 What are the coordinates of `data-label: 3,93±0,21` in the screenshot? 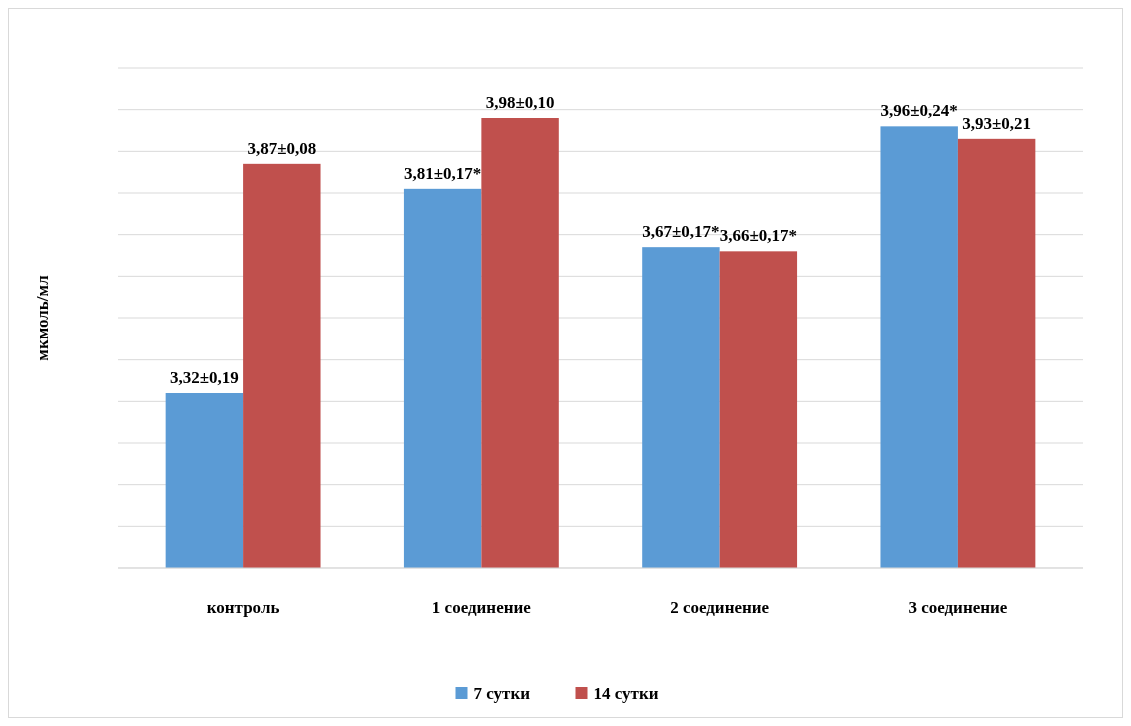 It's located at (997, 123).